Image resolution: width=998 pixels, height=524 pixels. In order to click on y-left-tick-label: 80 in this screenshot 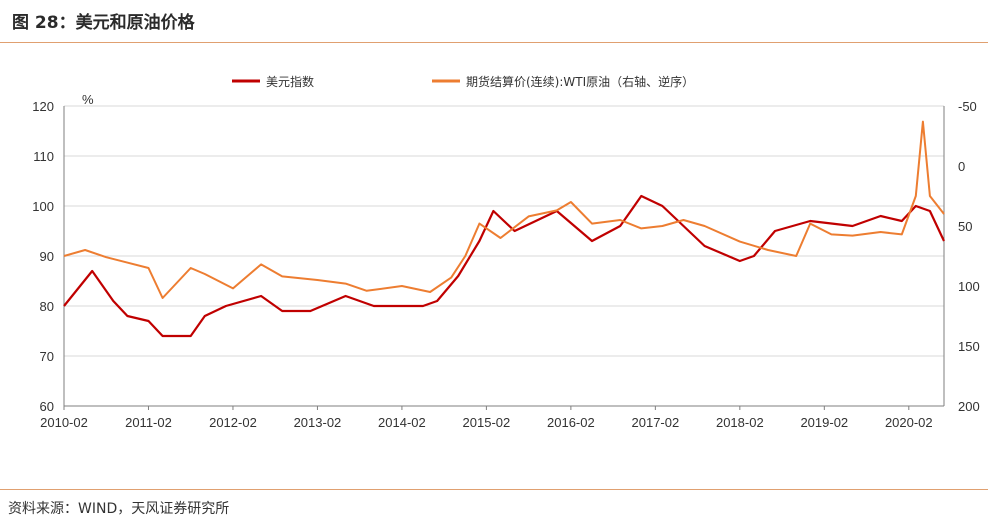, I will do `click(47, 306)`.